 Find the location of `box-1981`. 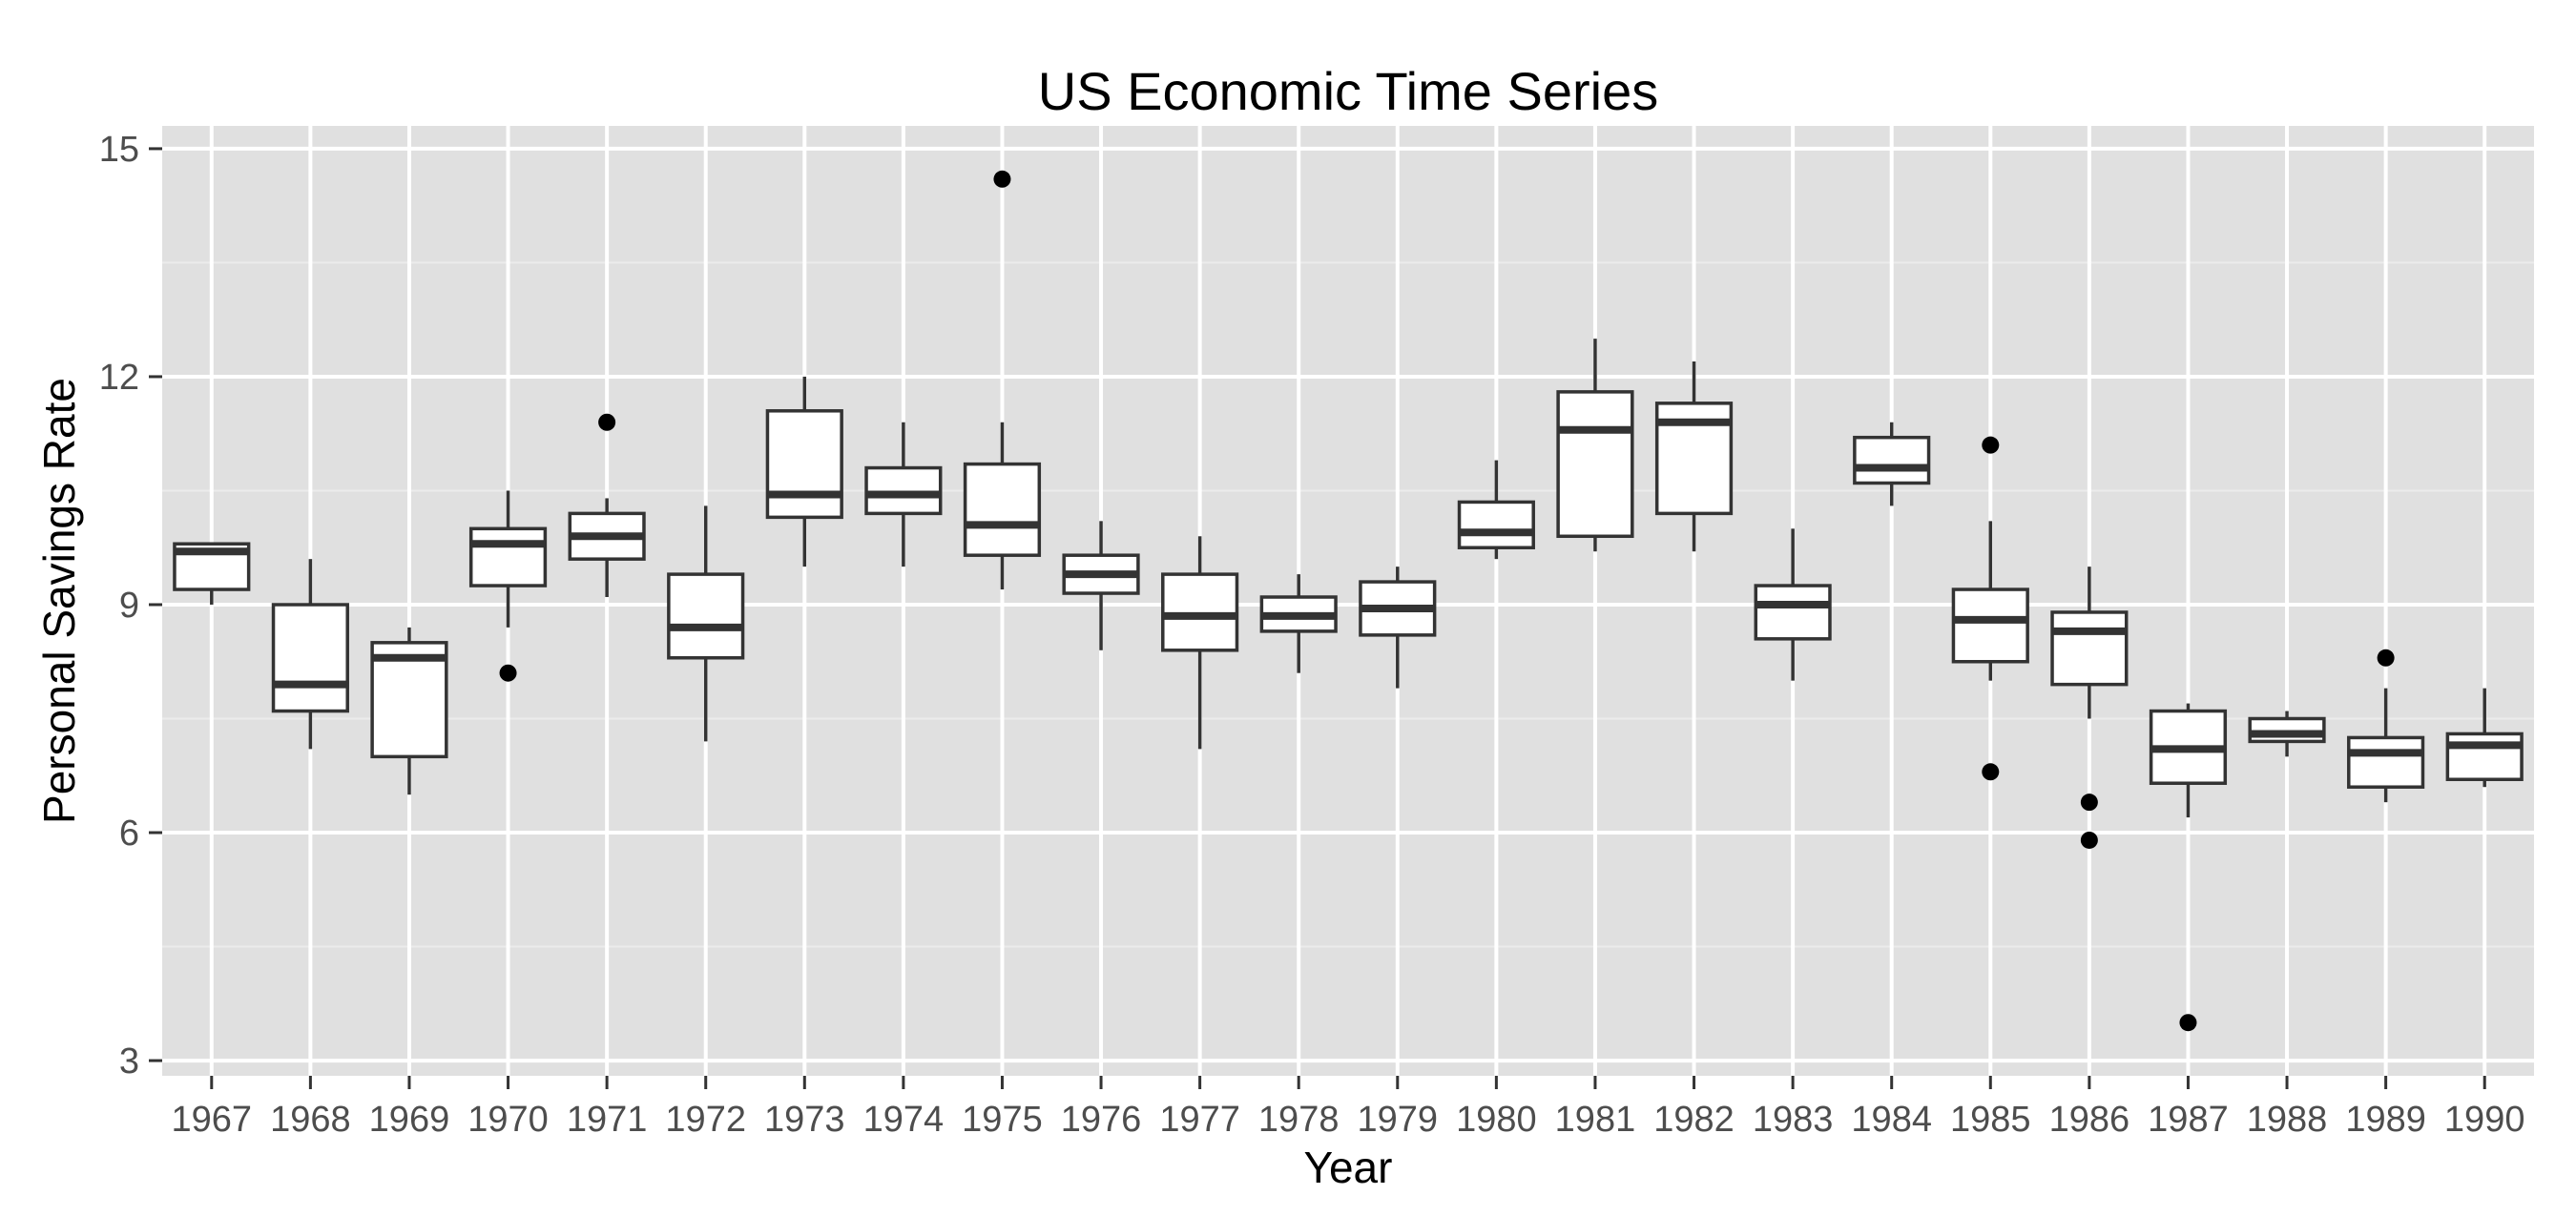

box-1981 is located at coordinates (1595, 445).